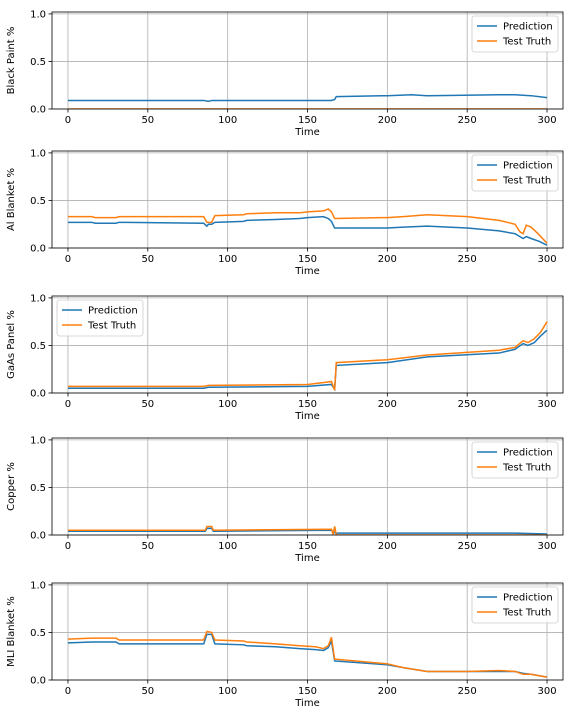 This screenshot has height=712, width=578. Describe the element at coordinates (11, 199) in the screenshot. I see `y-axis-label: Al Blanket %` at that location.